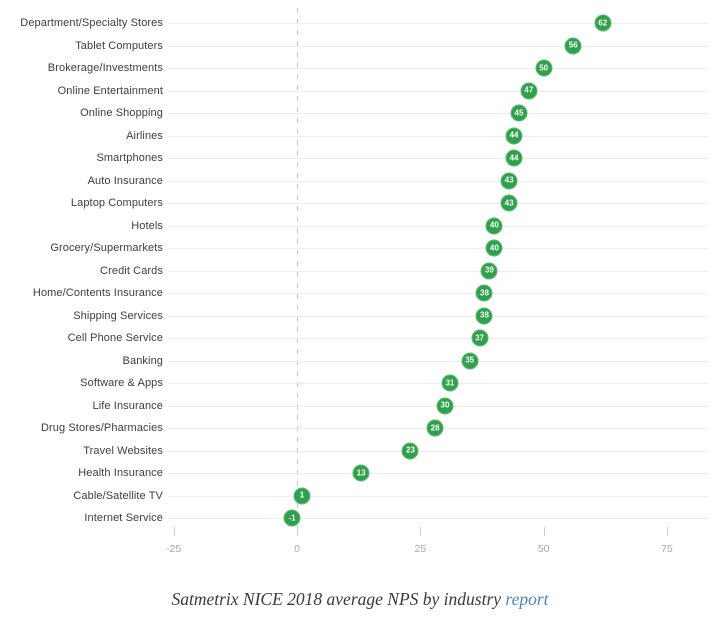 The width and height of the screenshot is (720, 621). What do you see at coordinates (302, 496) in the screenshot?
I see `nps-dot: 1` at bounding box center [302, 496].